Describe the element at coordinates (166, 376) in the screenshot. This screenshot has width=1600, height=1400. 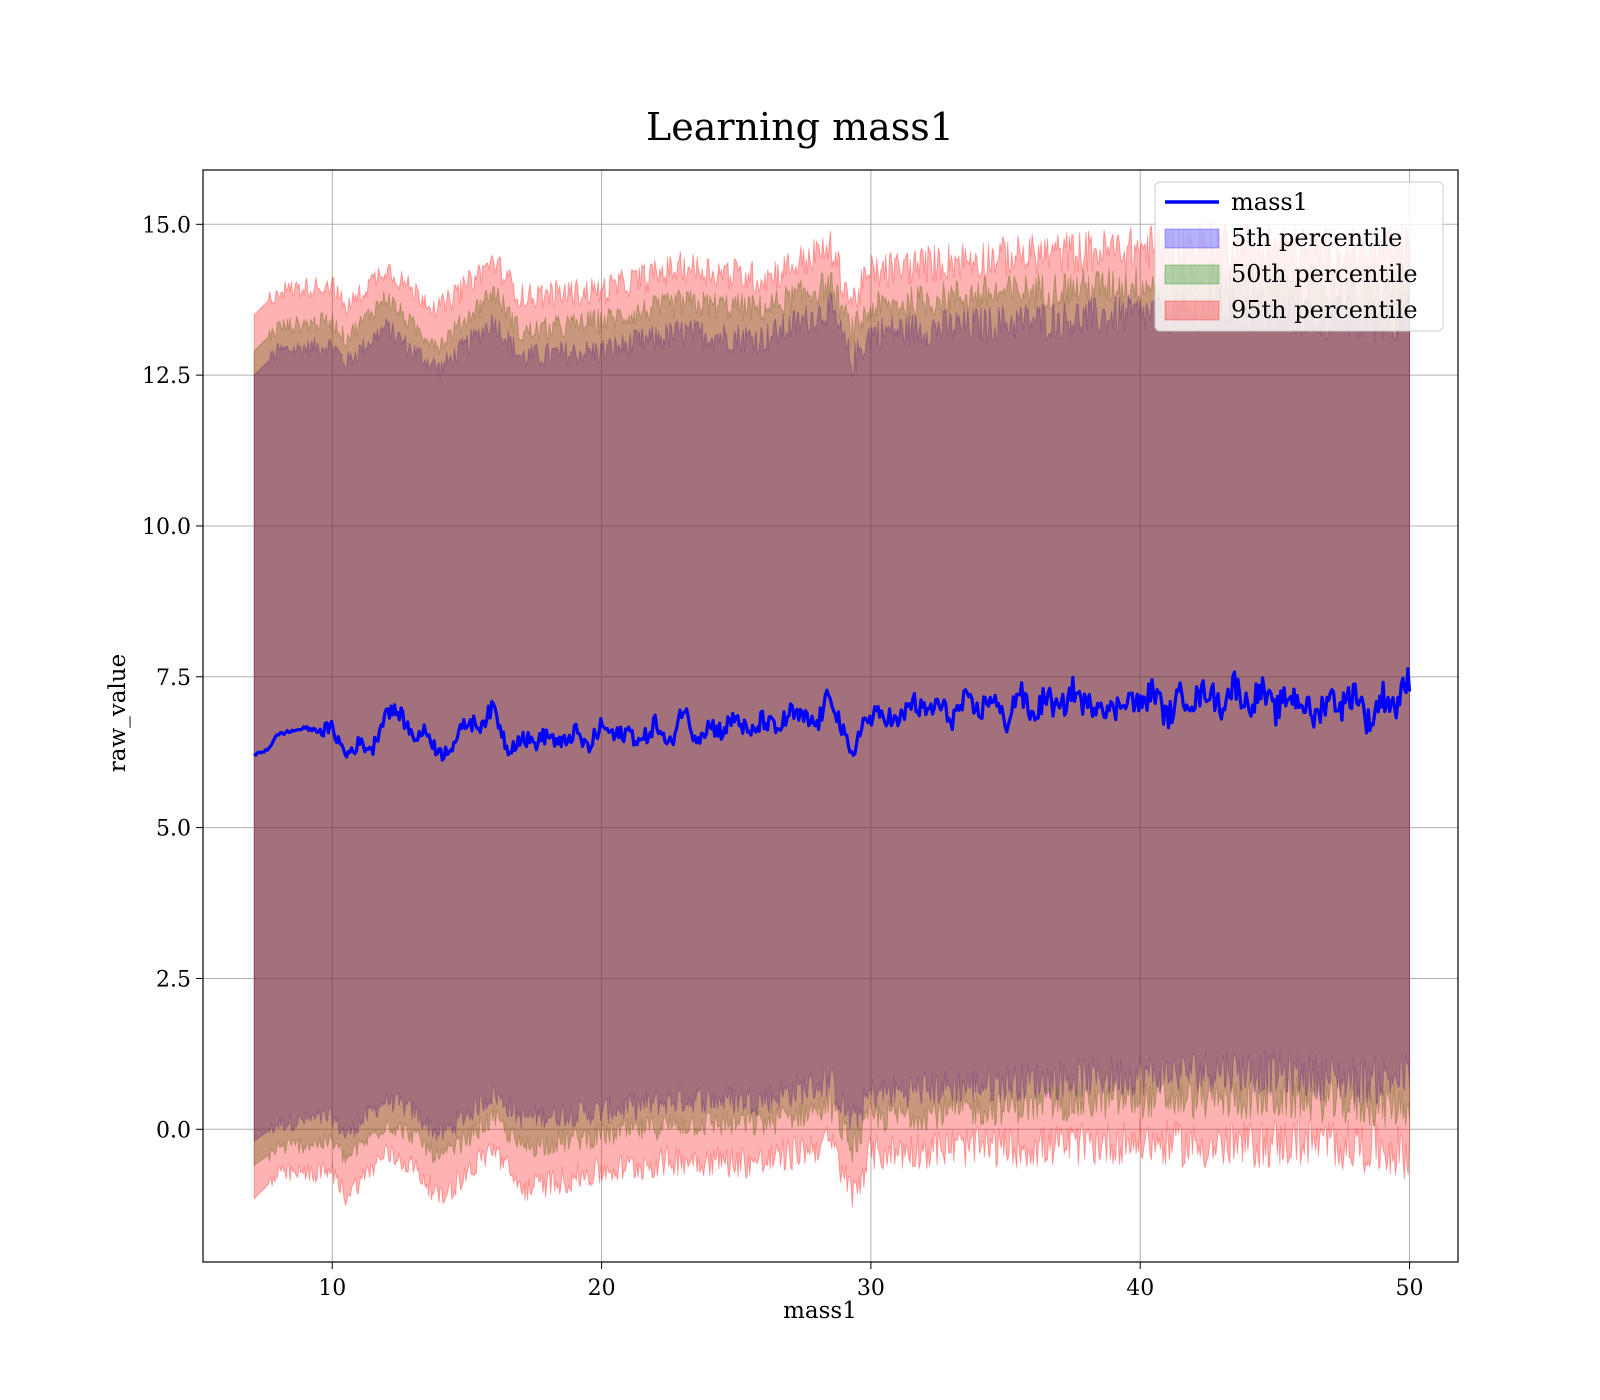
I see `y-tick-label: 12.5` at that location.